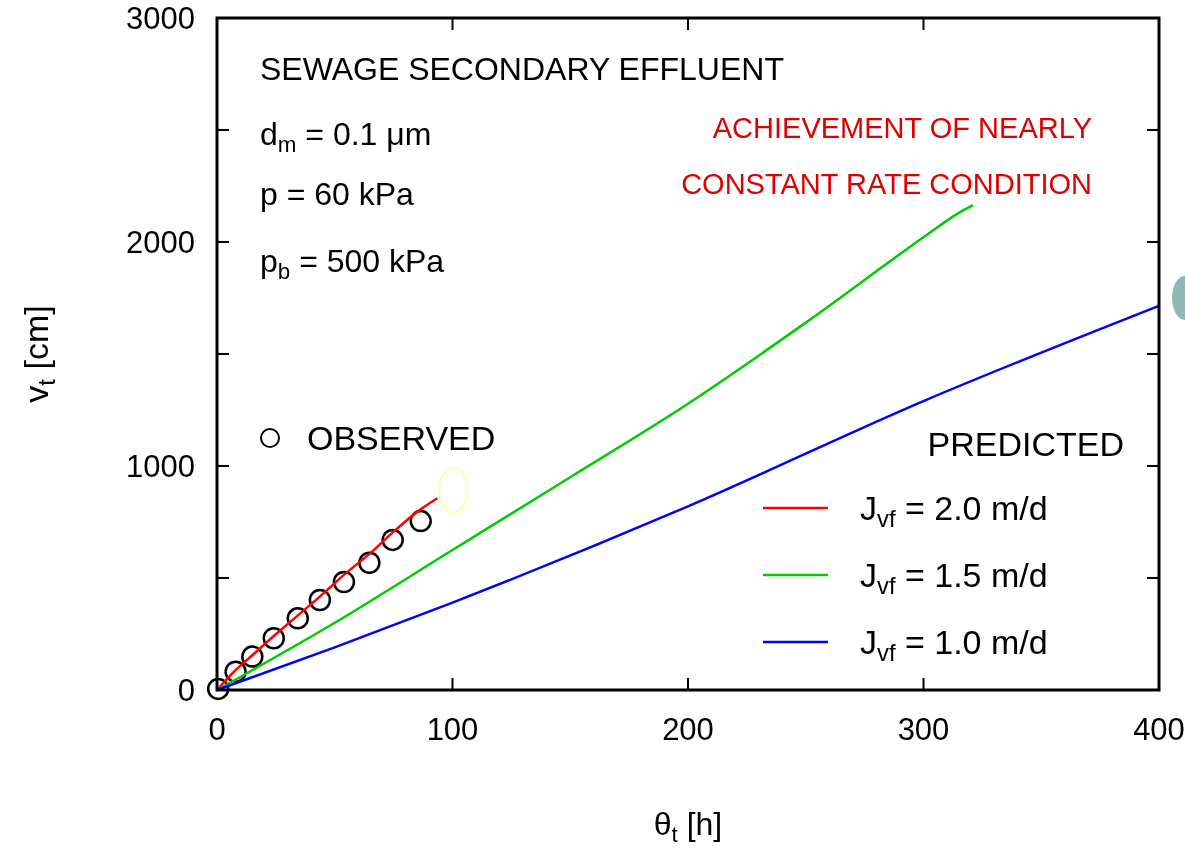  What do you see at coordinates (923, 729) in the screenshot?
I see `x-tick-label: 300` at bounding box center [923, 729].